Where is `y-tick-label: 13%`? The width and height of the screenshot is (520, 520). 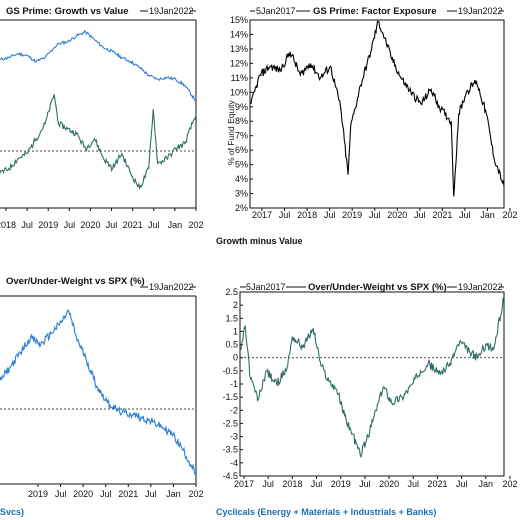
y-tick-label: 13% is located at coordinates (239, 49).